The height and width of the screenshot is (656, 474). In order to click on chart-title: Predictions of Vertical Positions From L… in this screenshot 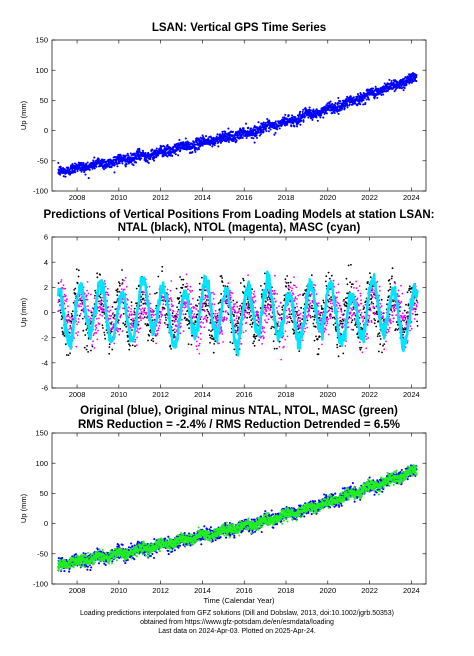, I will do `click(238, 215)`.